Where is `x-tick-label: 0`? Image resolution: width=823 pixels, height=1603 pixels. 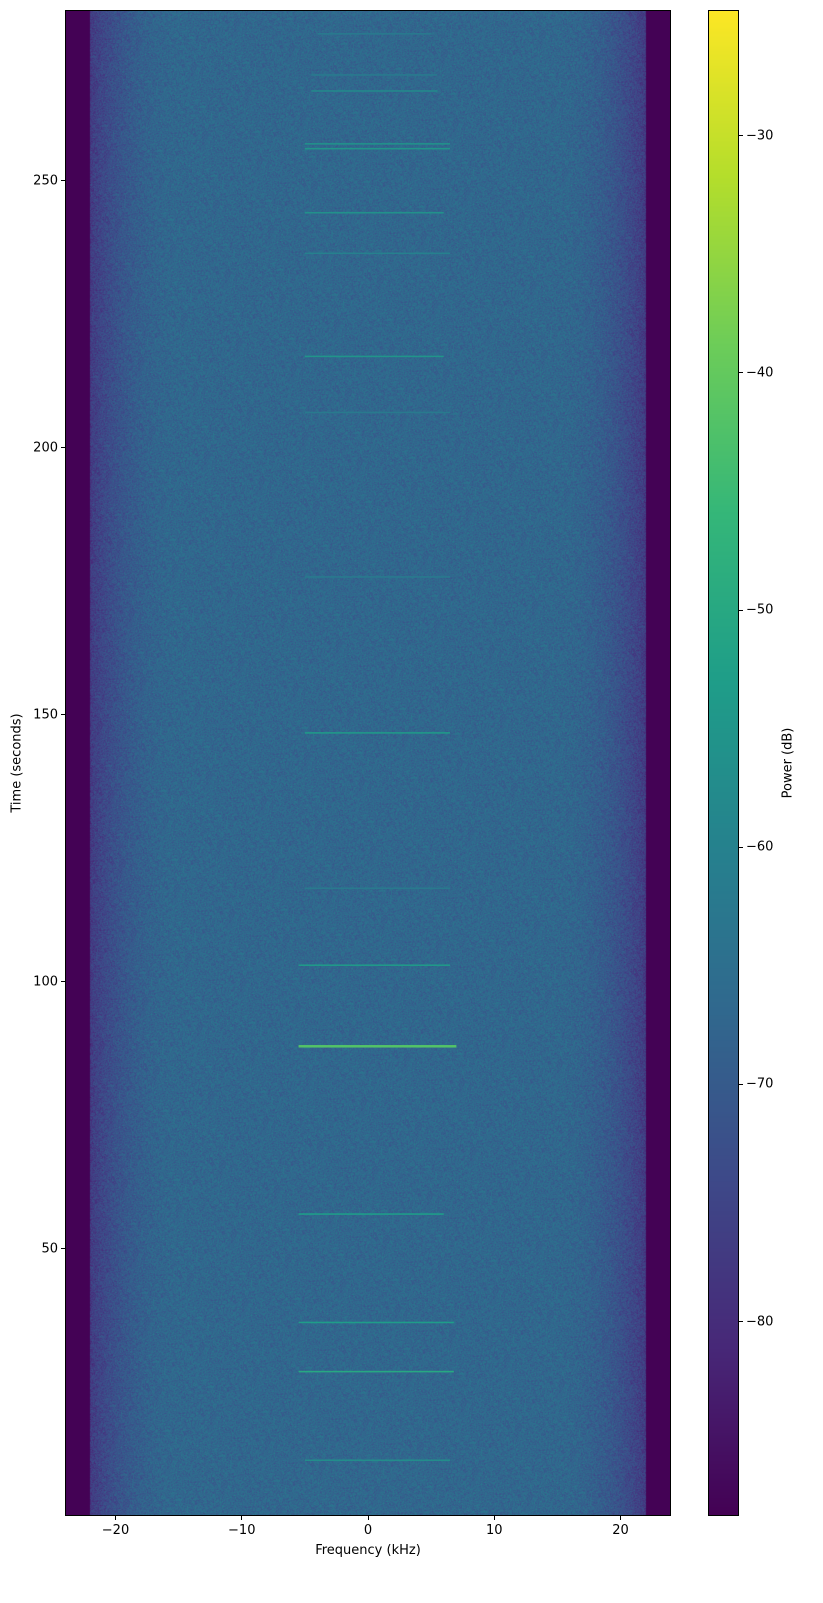
x-tick-label: 0 is located at coordinates (368, 1530).